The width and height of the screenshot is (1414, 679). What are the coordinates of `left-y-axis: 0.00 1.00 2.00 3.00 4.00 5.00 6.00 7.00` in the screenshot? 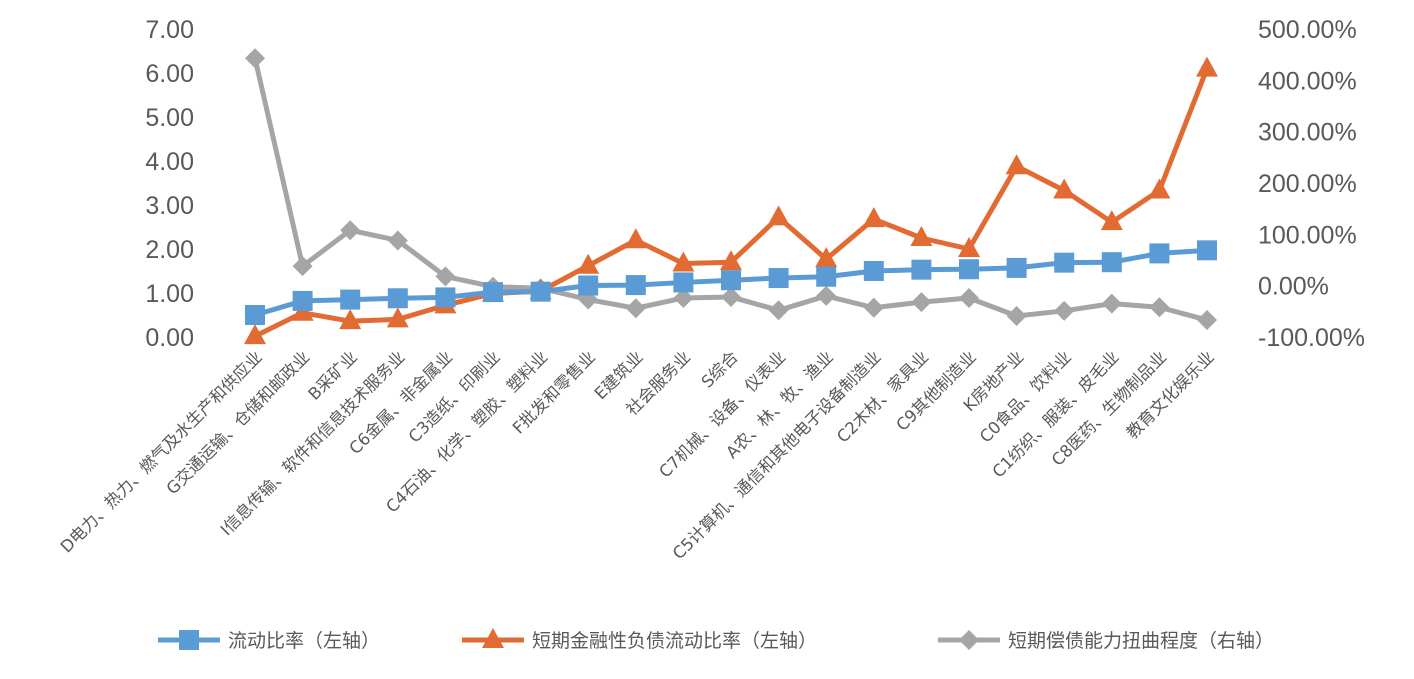 It's located at (169, 184).